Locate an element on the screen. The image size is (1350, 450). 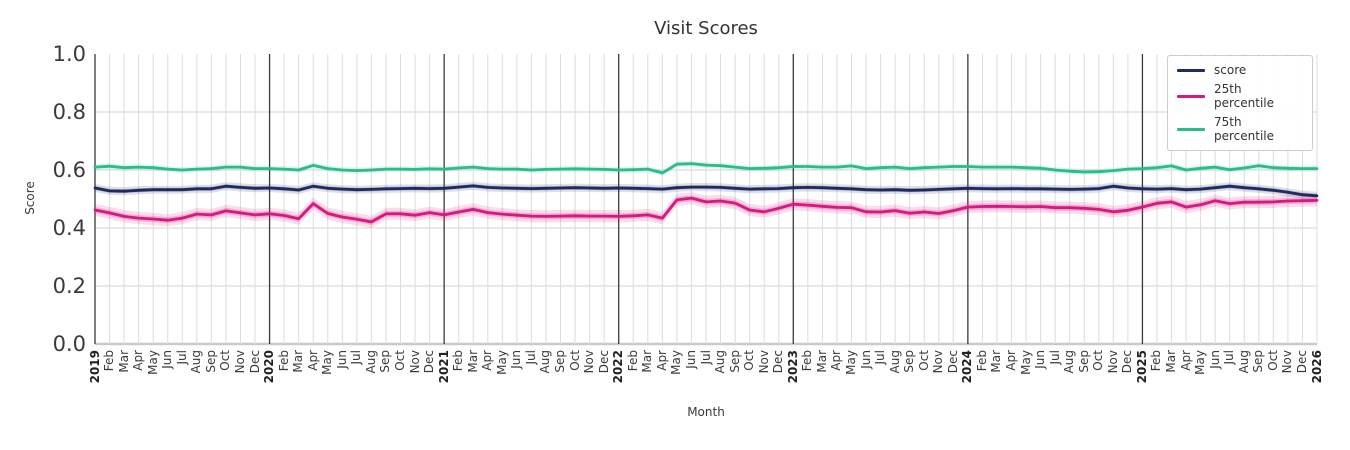
x-tick-label: 2022 is located at coordinates (618, 367).